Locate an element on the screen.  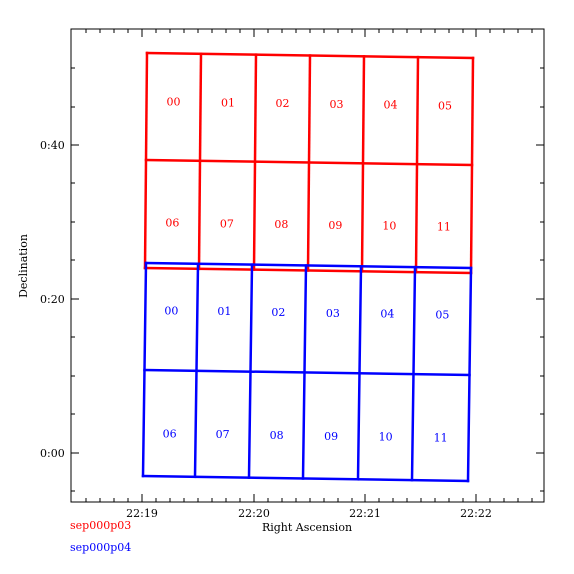
legend-entry-sep000p03: sep000p03 is located at coordinates (101, 525).